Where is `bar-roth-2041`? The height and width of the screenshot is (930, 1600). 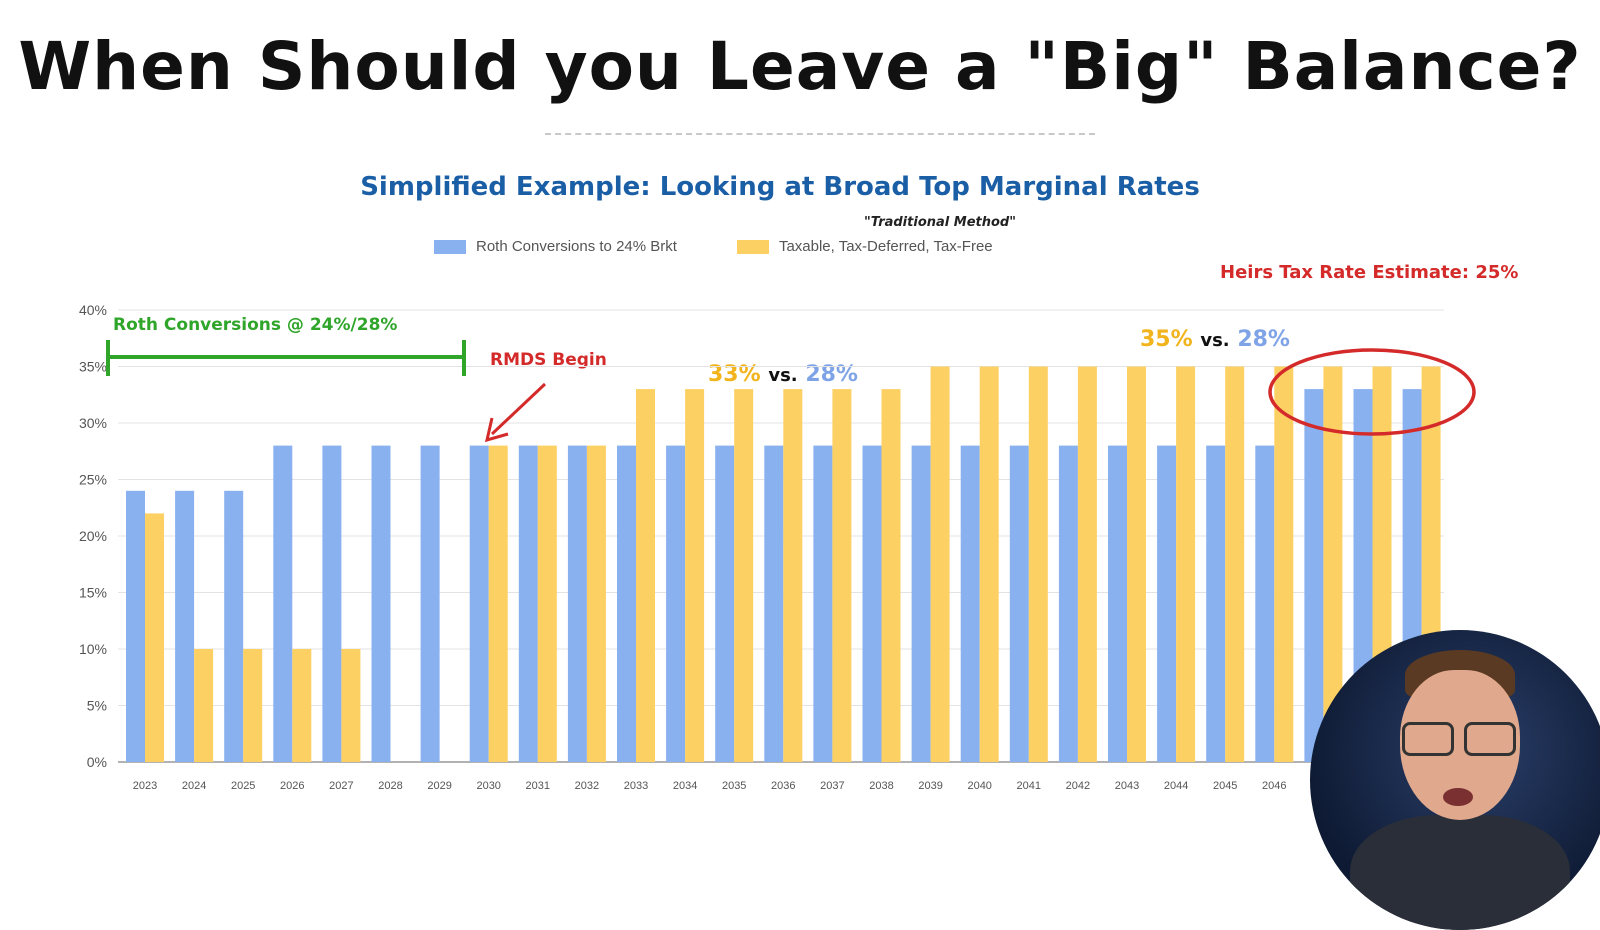
bar-roth-2041 is located at coordinates (1019, 603).